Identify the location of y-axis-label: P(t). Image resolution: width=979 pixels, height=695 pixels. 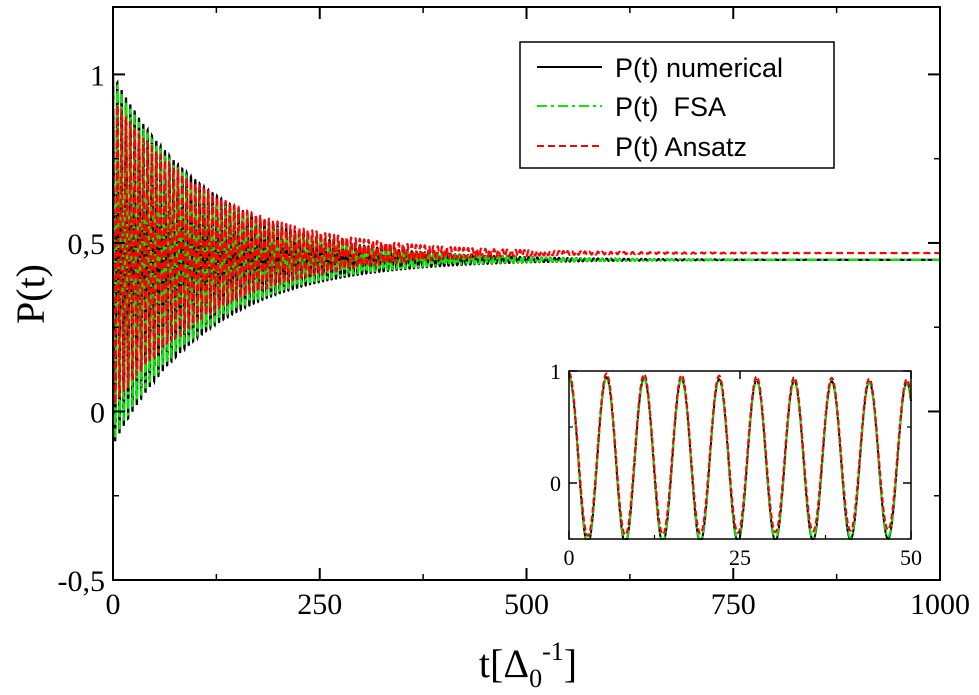
(30, 294).